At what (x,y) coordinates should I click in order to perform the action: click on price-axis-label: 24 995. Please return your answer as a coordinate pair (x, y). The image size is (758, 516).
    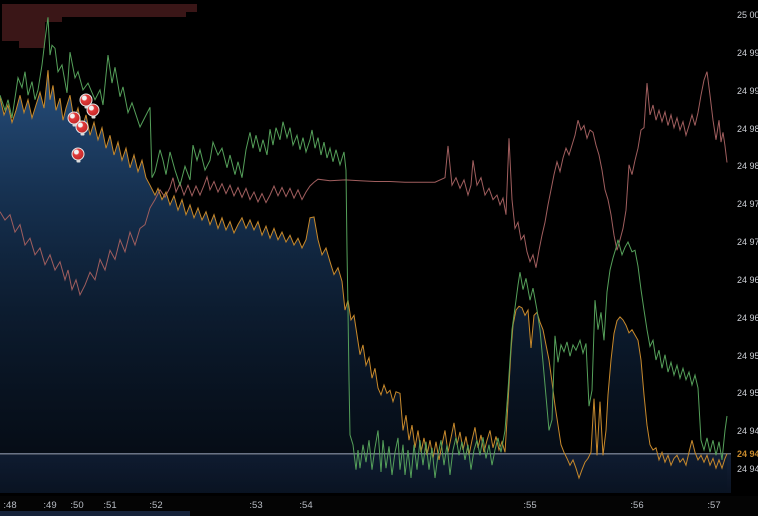
    Looking at the image, I should click on (747, 52).